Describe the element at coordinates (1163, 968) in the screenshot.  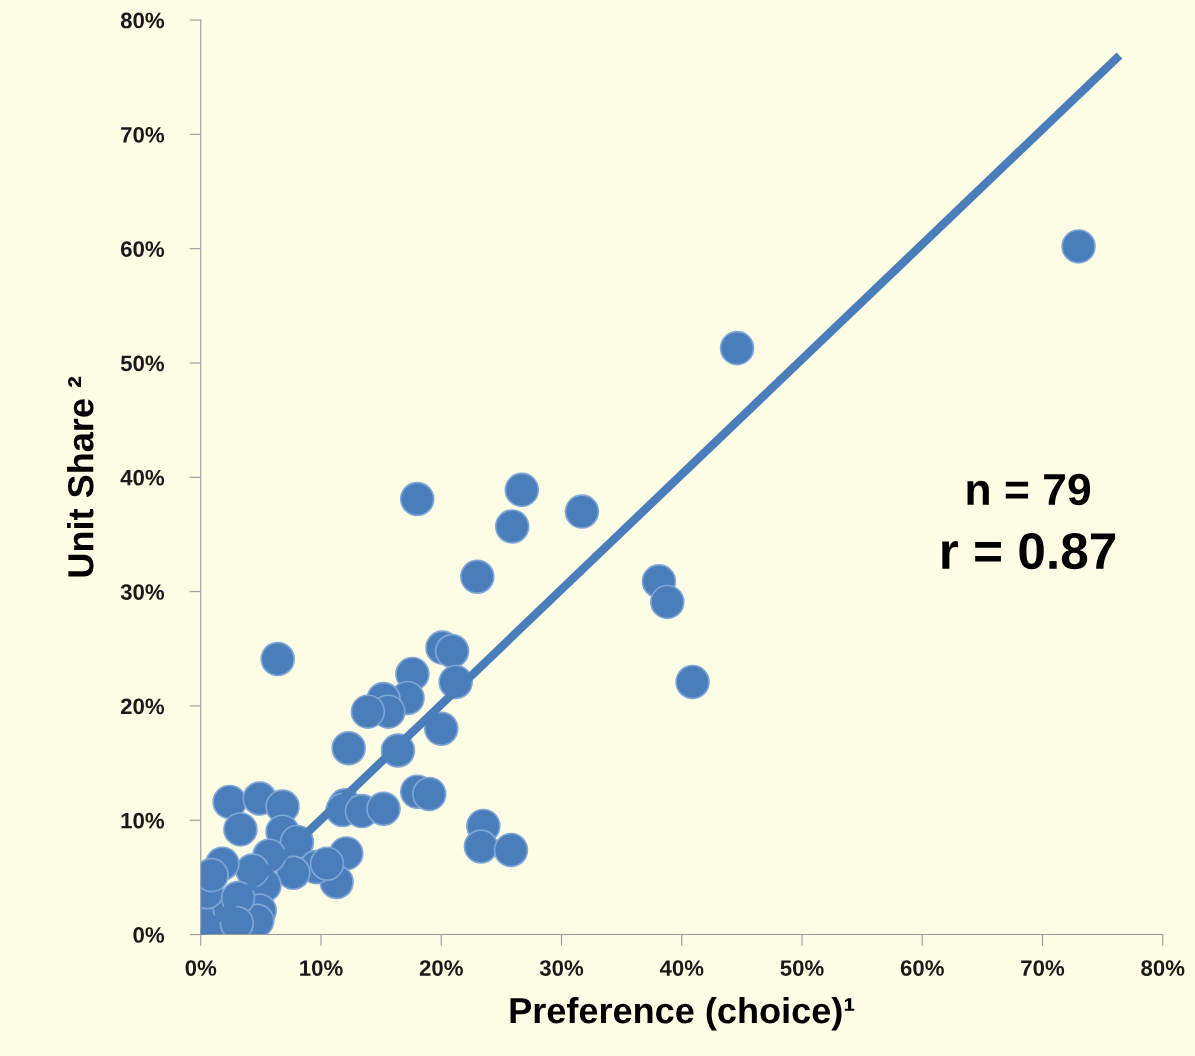
I see `x-tick-label: 80%` at that location.